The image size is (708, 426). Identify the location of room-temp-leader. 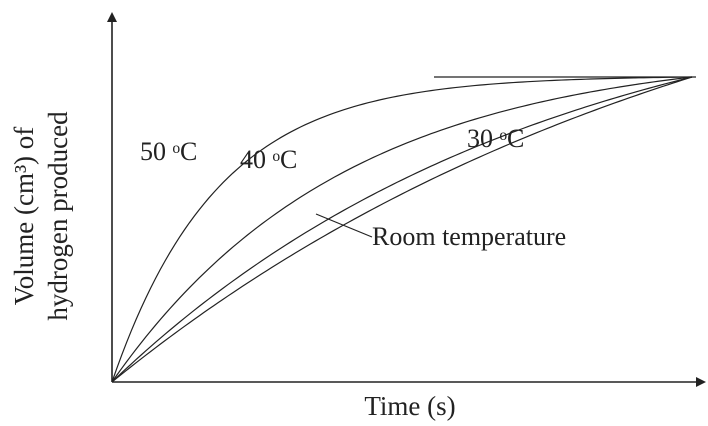
(344, 225).